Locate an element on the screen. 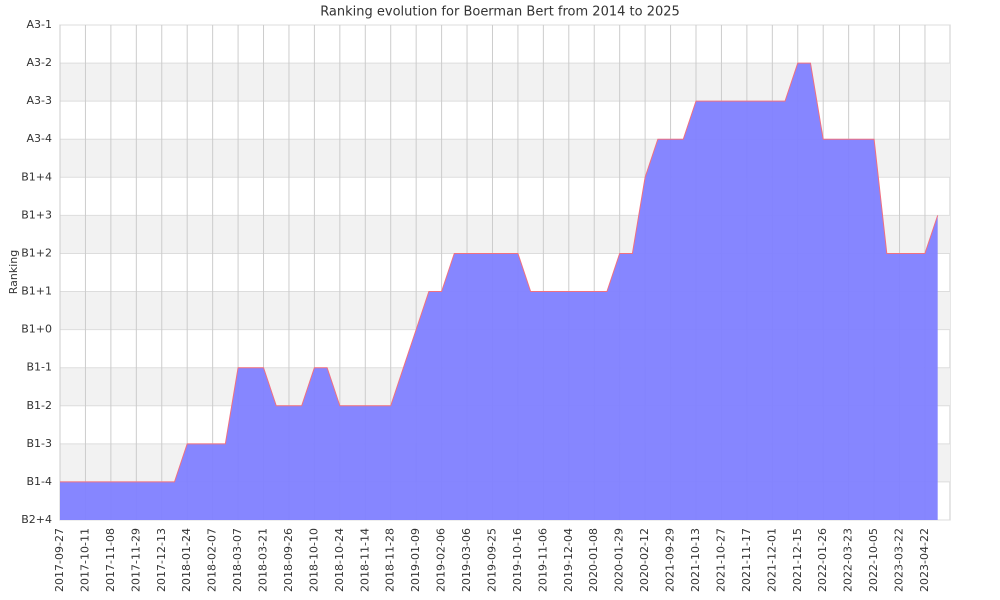  x-tick-label: 2023-04-22 is located at coordinates (924, 560).